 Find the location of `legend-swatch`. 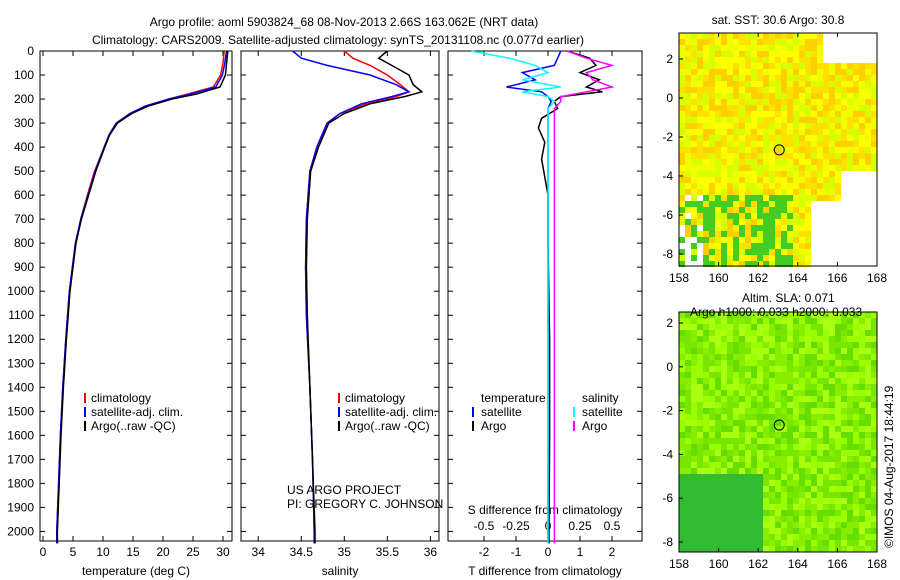

legend-swatch is located at coordinates (473, 412).